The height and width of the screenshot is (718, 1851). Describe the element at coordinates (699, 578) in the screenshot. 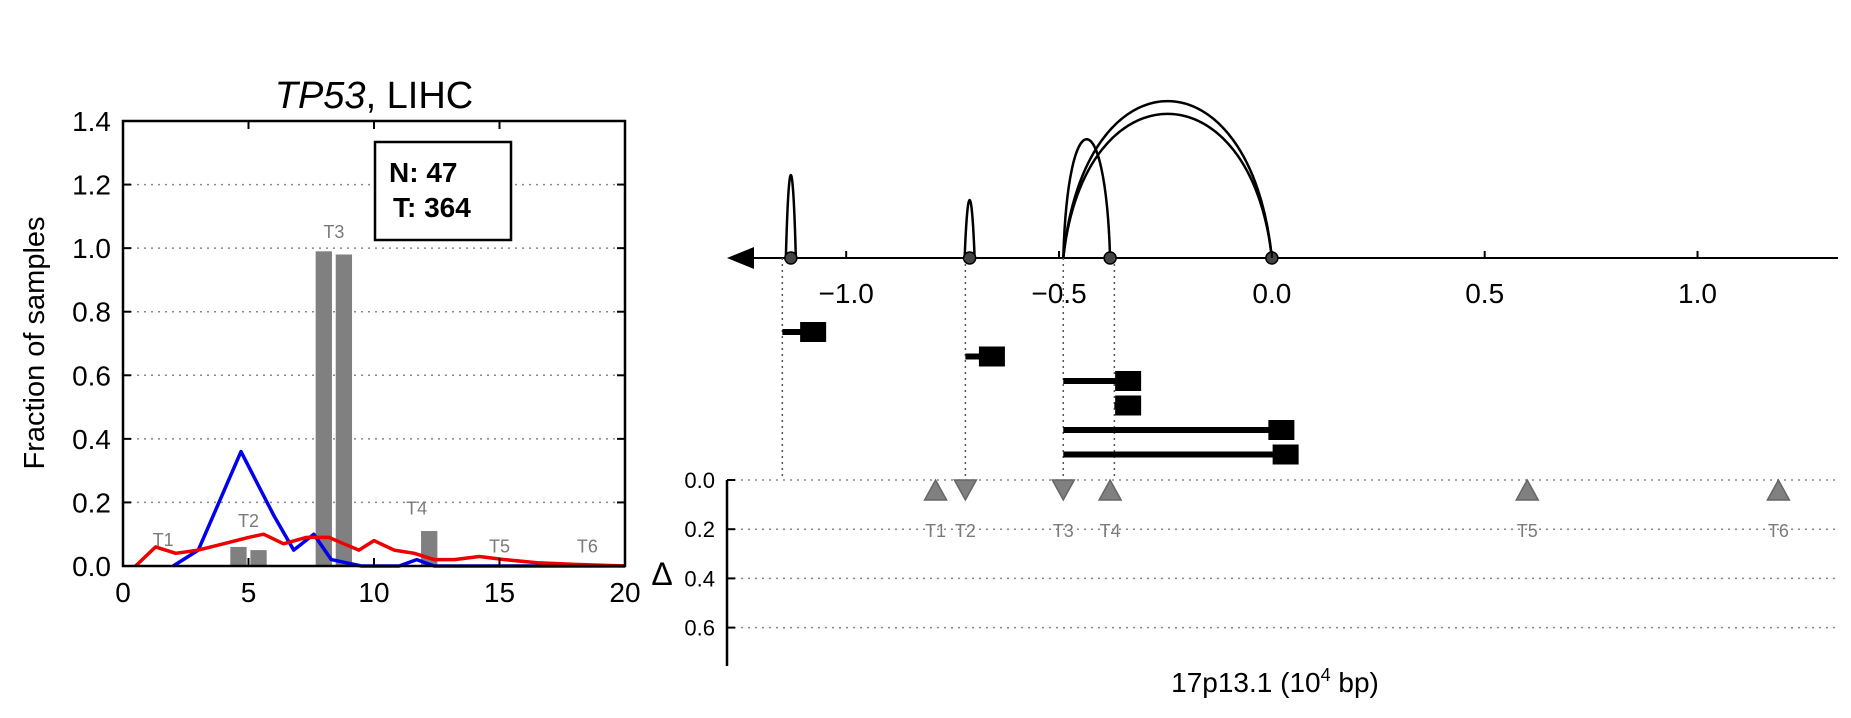

I see `delta-y-tick-label: 0.4` at that location.